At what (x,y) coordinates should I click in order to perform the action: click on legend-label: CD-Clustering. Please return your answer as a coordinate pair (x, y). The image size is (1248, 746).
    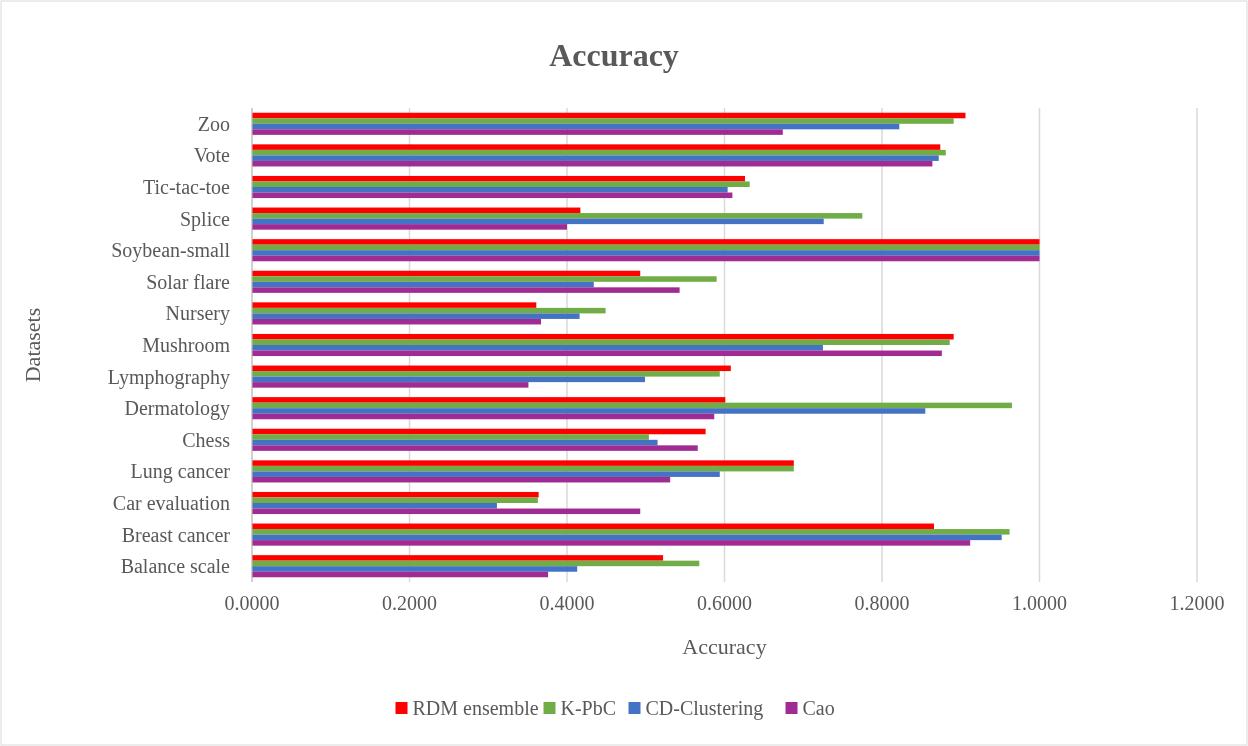
    Looking at the image, I should click on (704, 708).